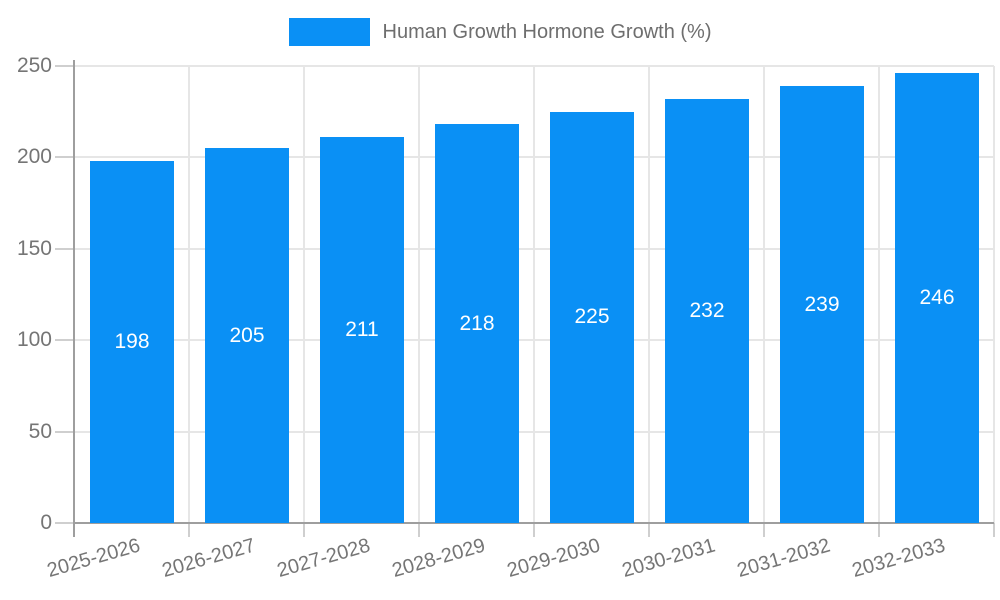 Image resolution: width=1000 pixels, height=600 pixels. I want to click on bar-value-label: 211, so click(362, 329).